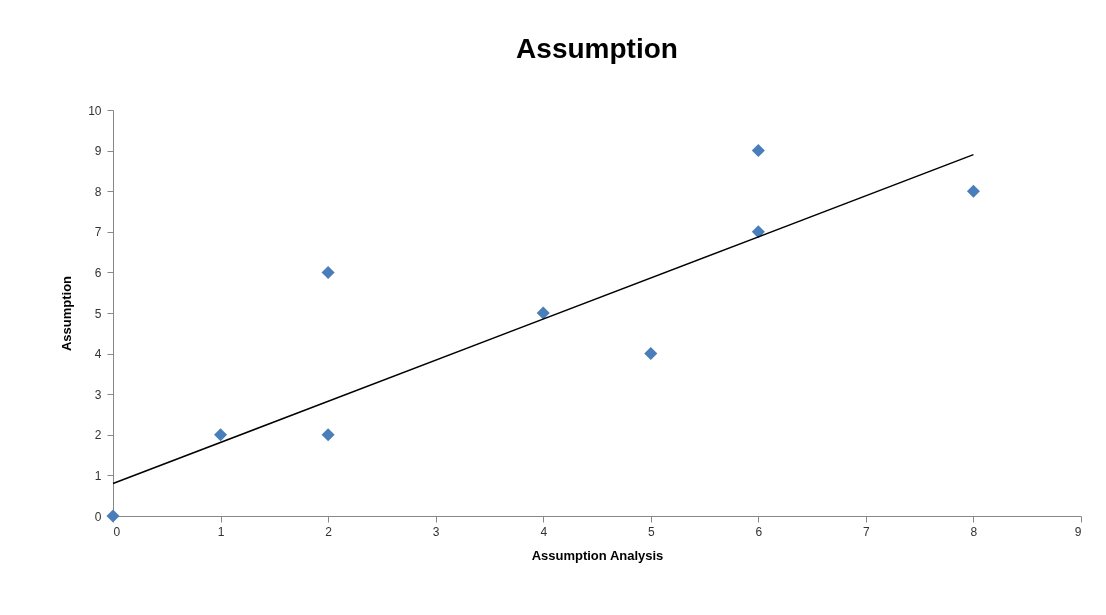 This screenshot has width=1106, height=615. What do you see at coordinates (98, 475) in the screenshot?
I see `y-tick-label: 1` at bounding box center [98, 475].